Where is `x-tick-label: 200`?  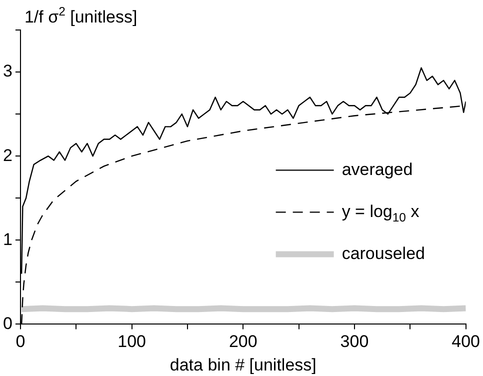
x-tick-label: 200 is located at coordinates (243, 342).